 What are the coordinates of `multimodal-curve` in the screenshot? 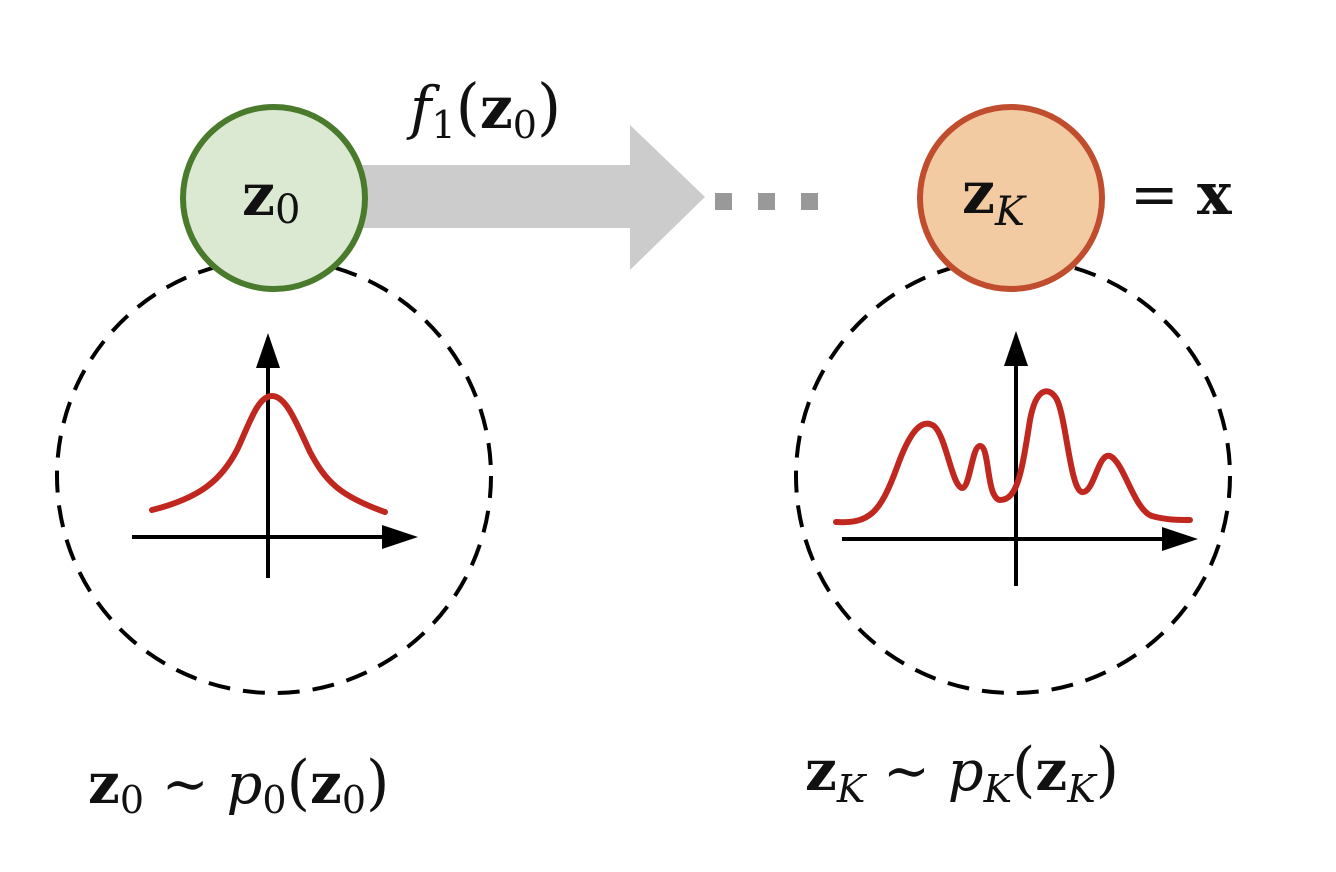 It's located at (1013, 457).